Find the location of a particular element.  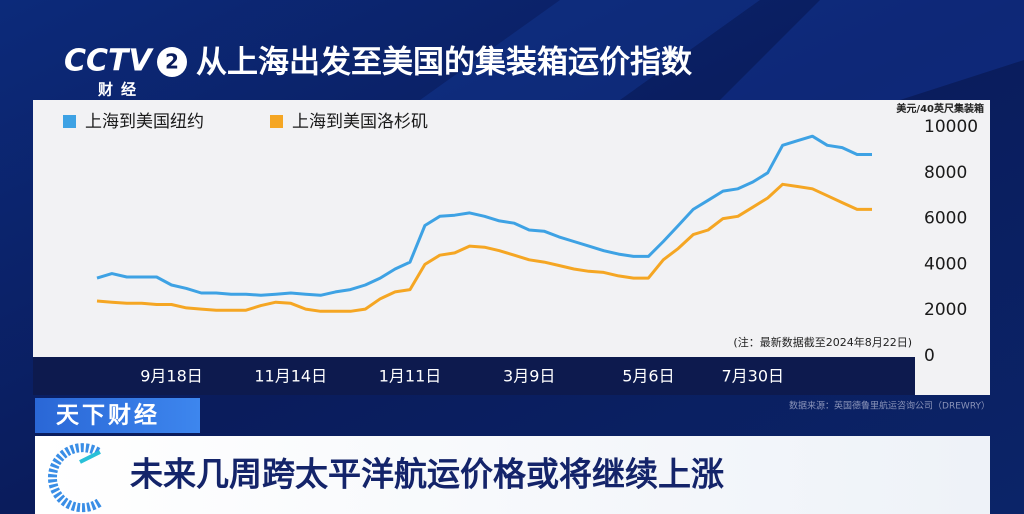

x-tick-label: 7月30日 is located at coordinates (752, 376).